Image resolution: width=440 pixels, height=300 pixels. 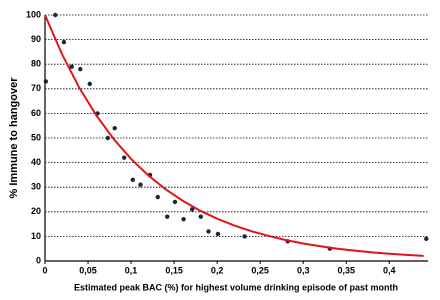 I want to click on x-tick-label: 0,2, so click(x=217, y=270).